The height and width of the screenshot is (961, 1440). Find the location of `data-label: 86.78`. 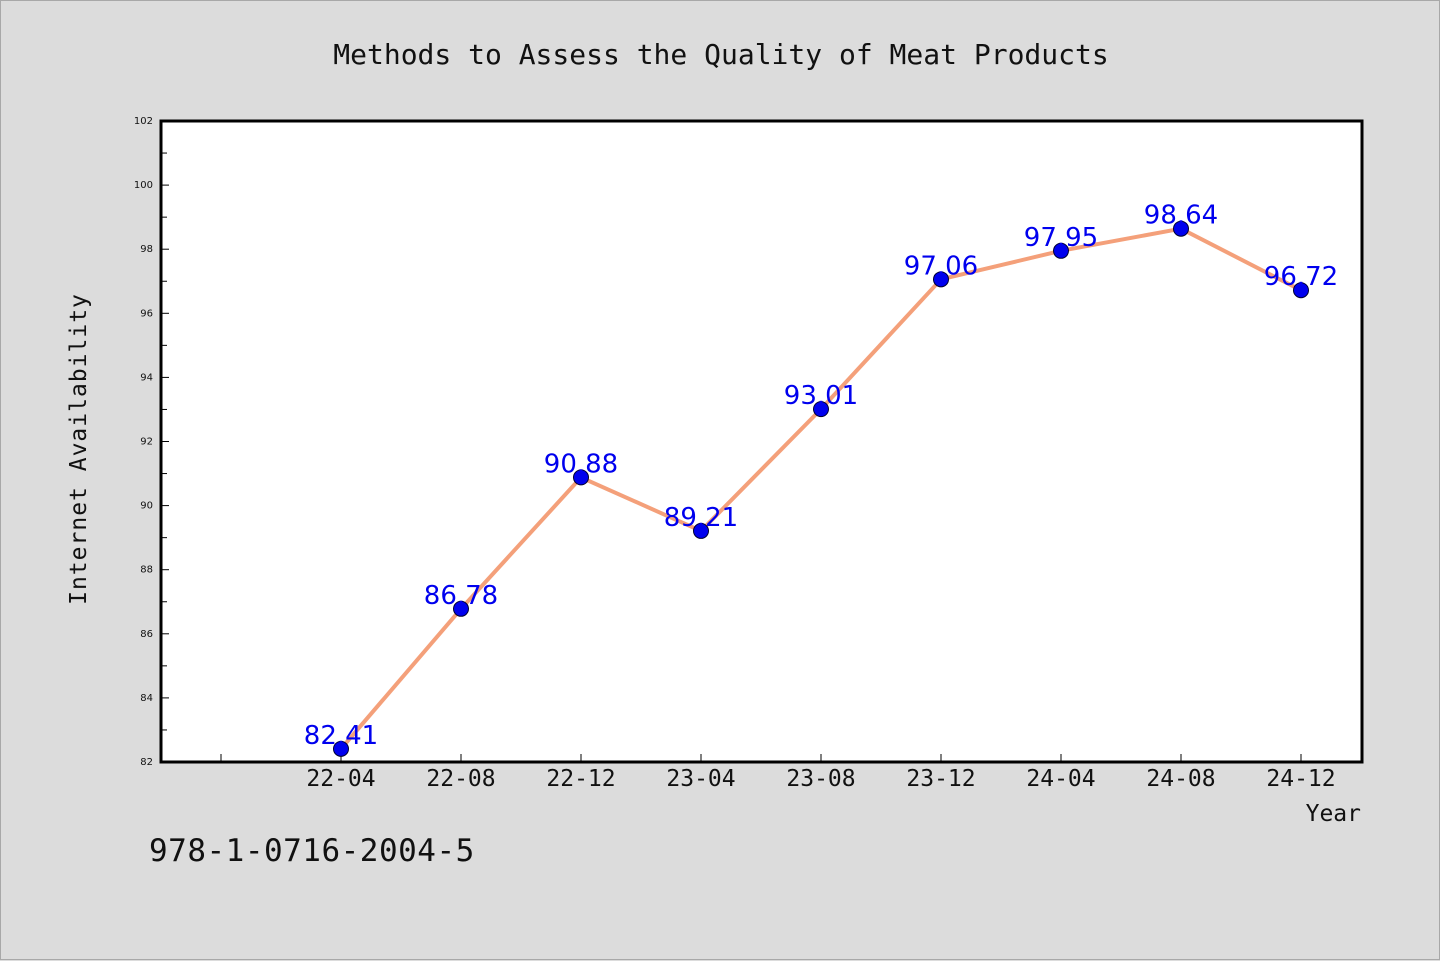

data-label: 86.78 is located at coordinates (461, 596).